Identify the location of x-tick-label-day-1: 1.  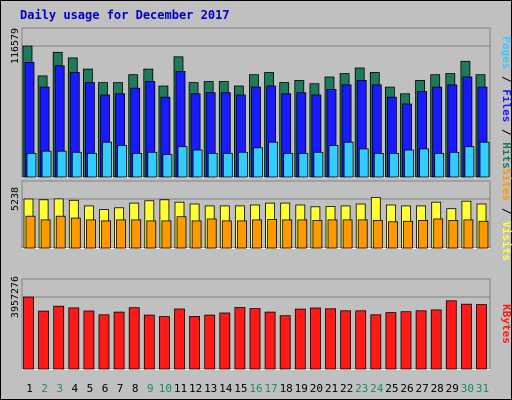
(29, 388).